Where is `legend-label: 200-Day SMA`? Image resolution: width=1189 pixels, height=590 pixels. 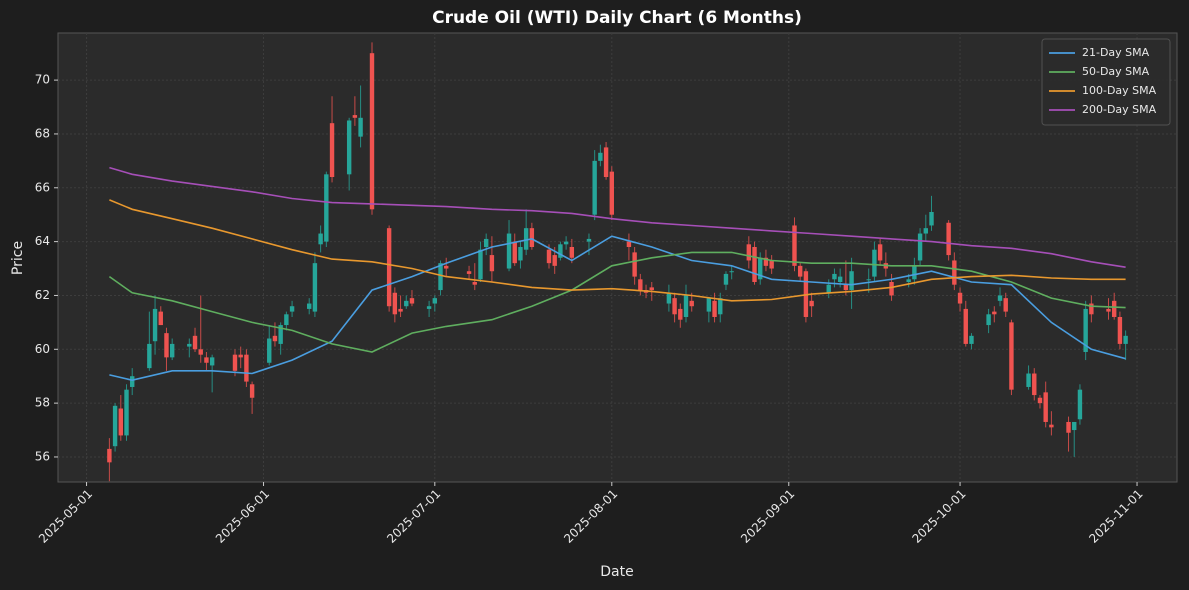 legend-label: 200-Day SMA is located at coordinates (1119, 109).